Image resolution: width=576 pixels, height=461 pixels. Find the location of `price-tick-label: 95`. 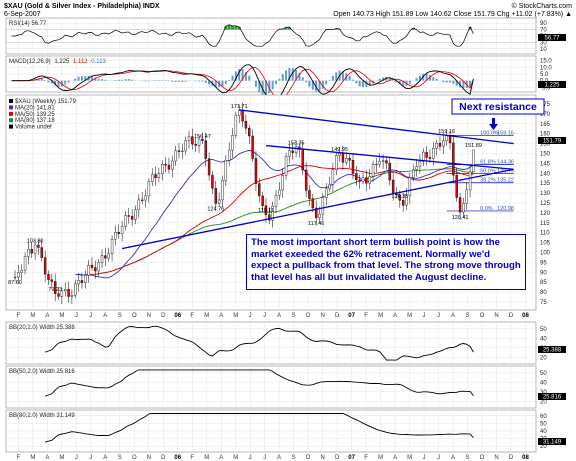

price-tick-label: 95 is located at coordinates (543, 263).